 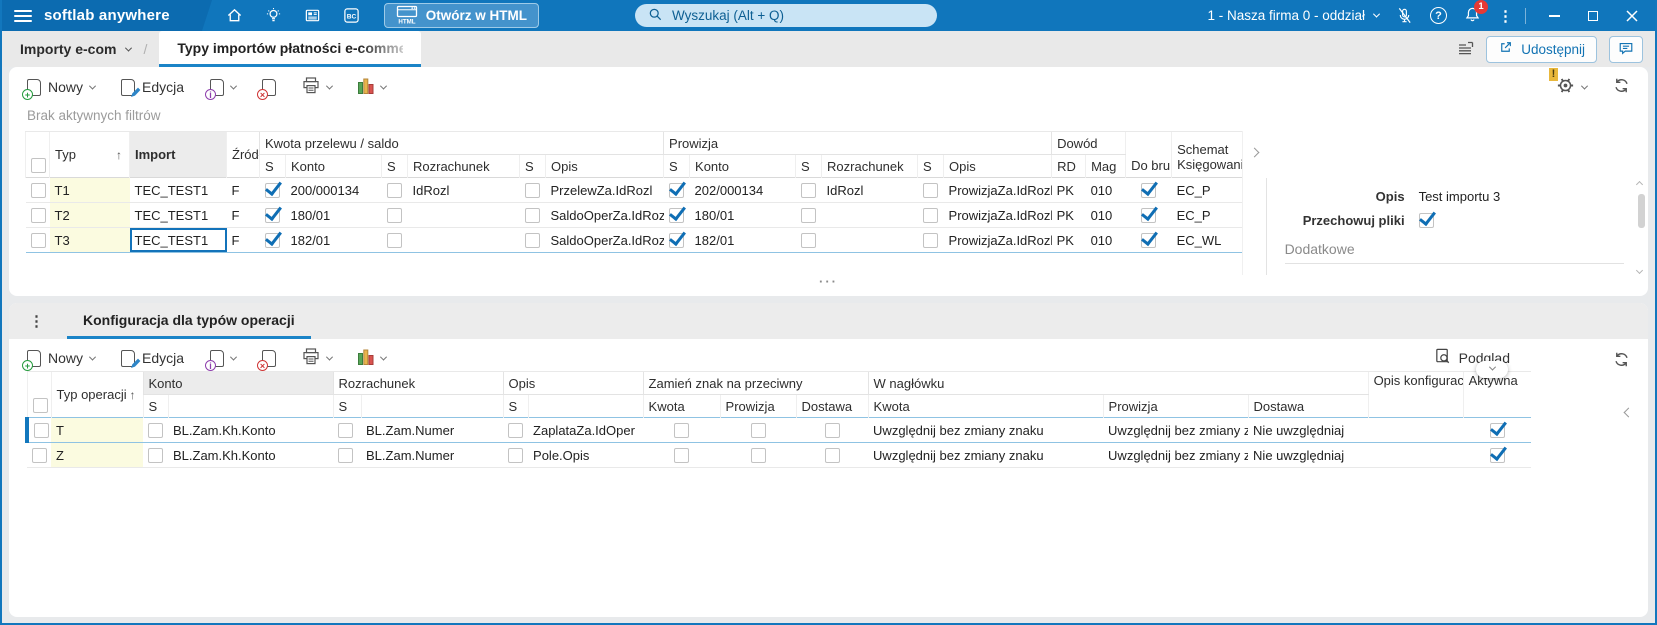 I want to click on col-header-konto: Konto, so click(x=333, y=166).